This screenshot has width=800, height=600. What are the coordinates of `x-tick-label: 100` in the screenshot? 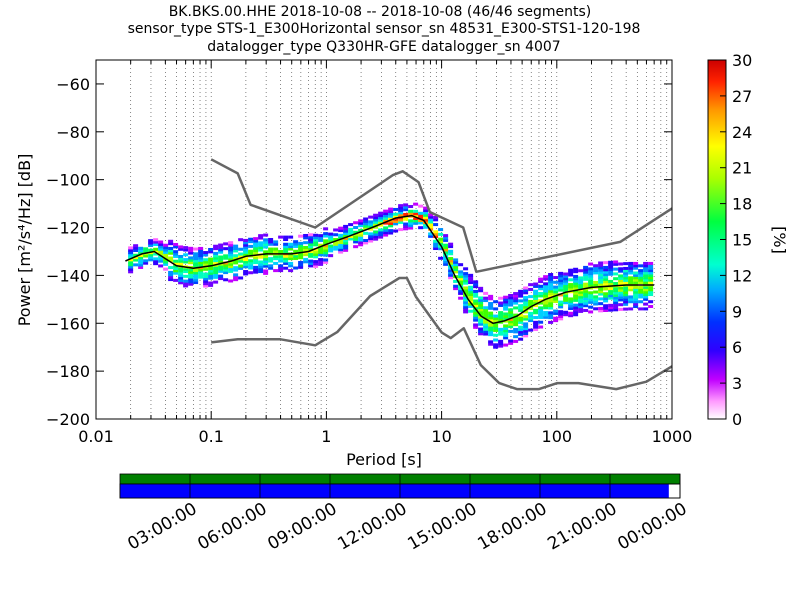 It's located at (557, 436).